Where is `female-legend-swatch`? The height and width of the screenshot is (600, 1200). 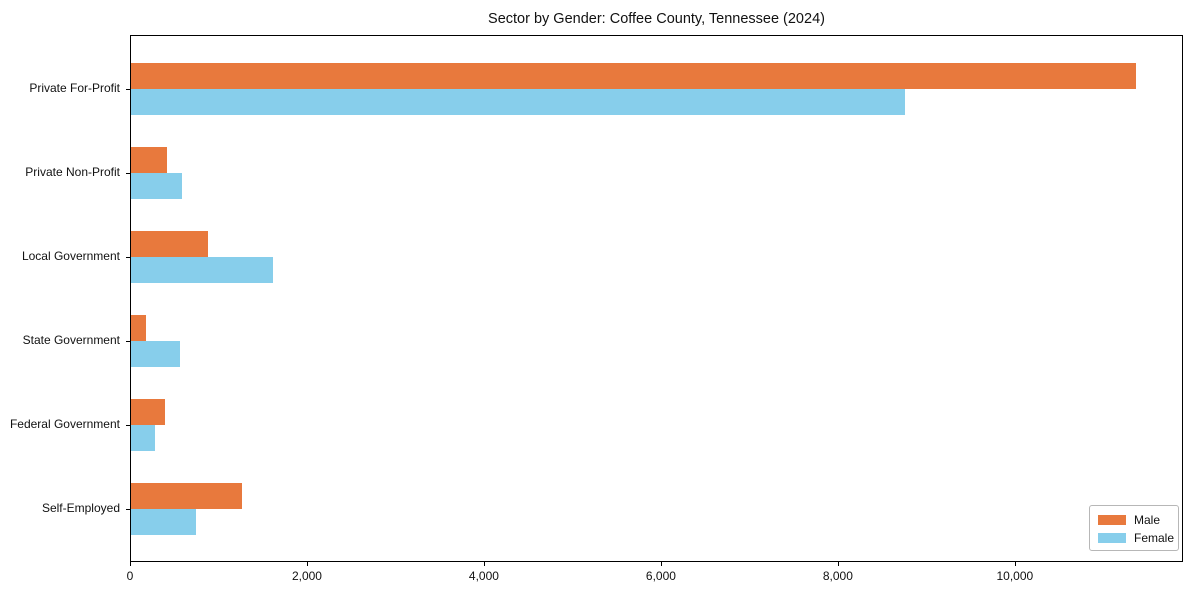
female-legend-swatch is located at coordinates (1112, 537).